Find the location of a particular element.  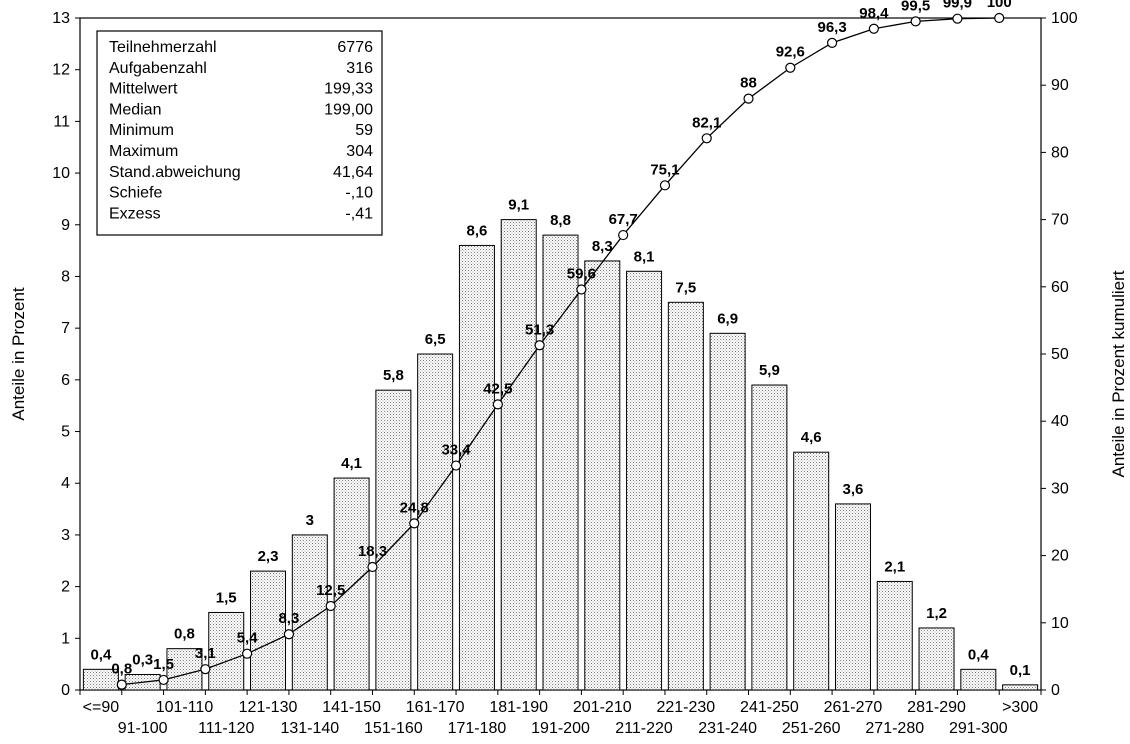

cumulative-value-label: 75,1 is located at coordinates (664, 169).